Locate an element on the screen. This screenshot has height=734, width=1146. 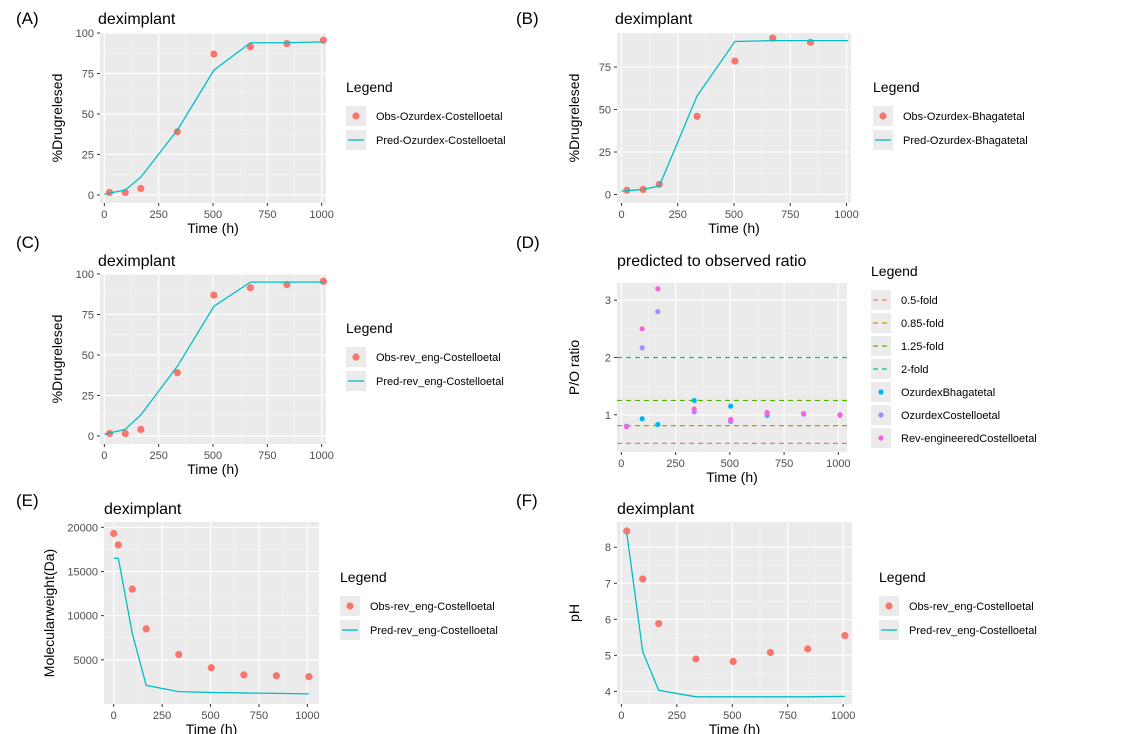
panel-label: (E) is located at coordinates (27, 500).